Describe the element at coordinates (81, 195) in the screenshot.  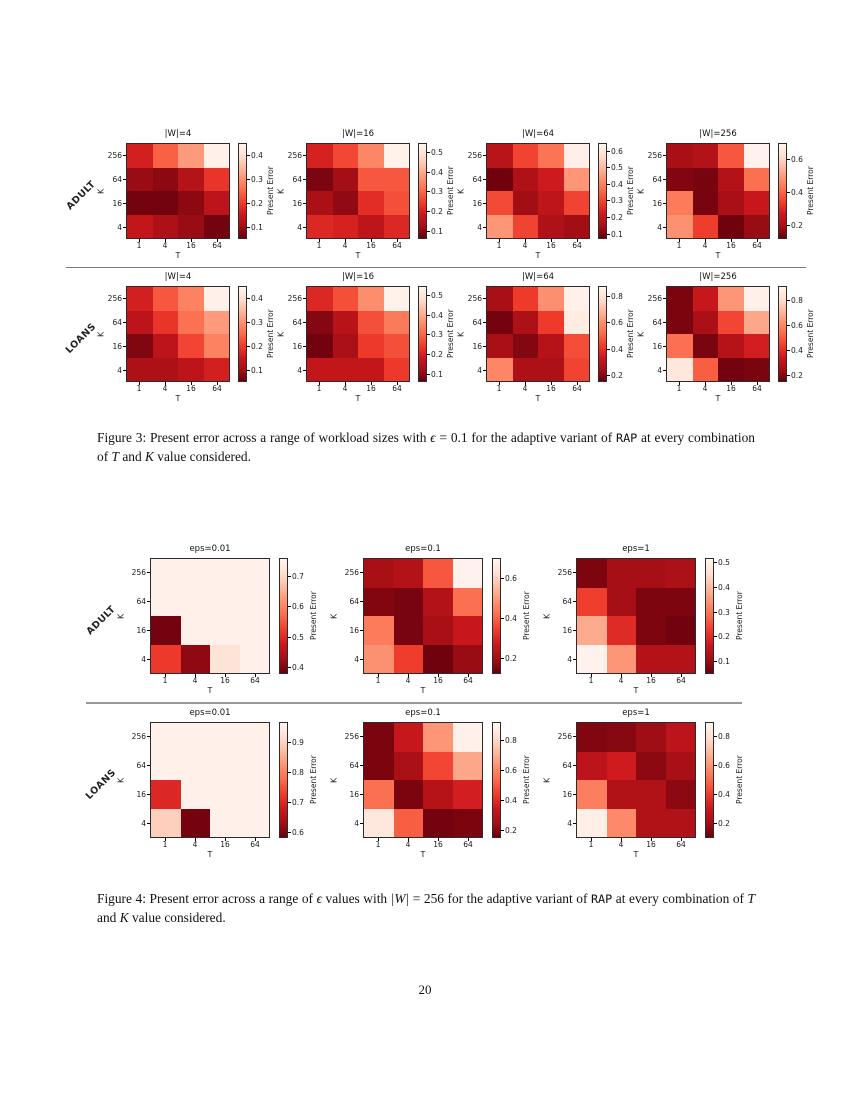
I see `row-label-column: ADULT` at that location.